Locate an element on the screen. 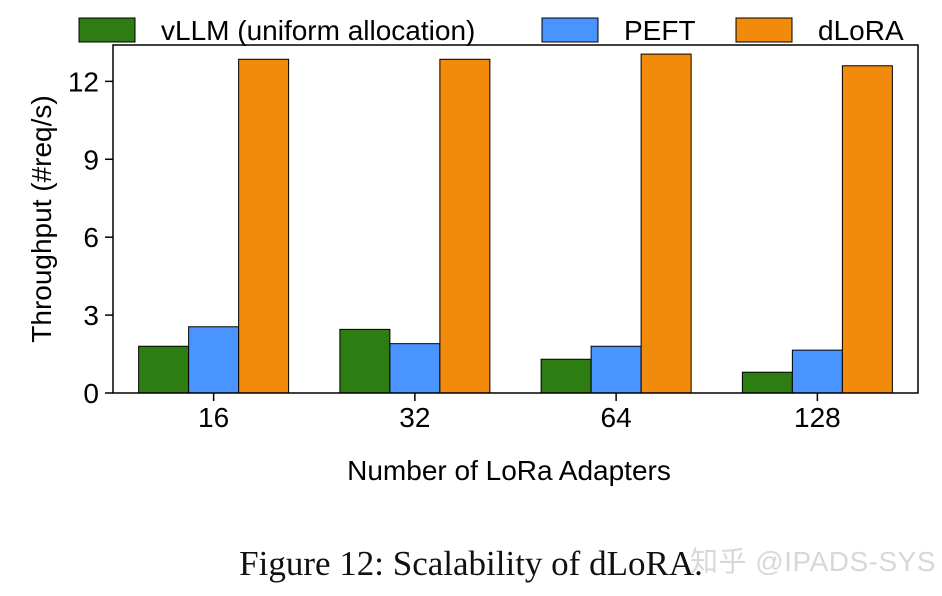 This screenshot has width=942, height=596. y-tick-label: 9 is located at coordinates (91, 159).